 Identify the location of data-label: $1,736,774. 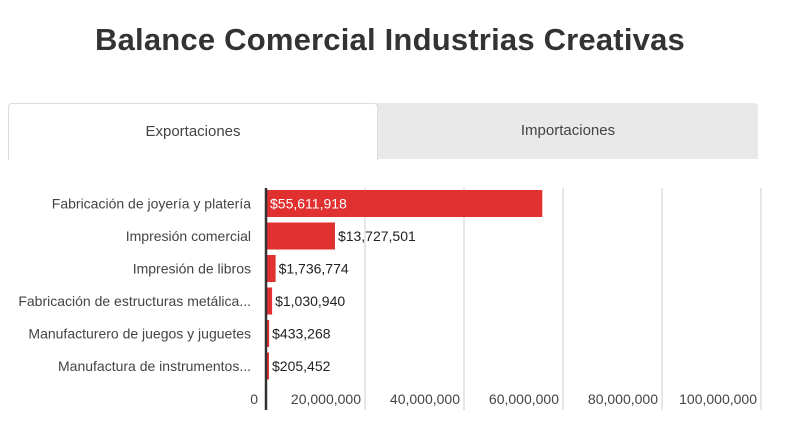
(314, 269).